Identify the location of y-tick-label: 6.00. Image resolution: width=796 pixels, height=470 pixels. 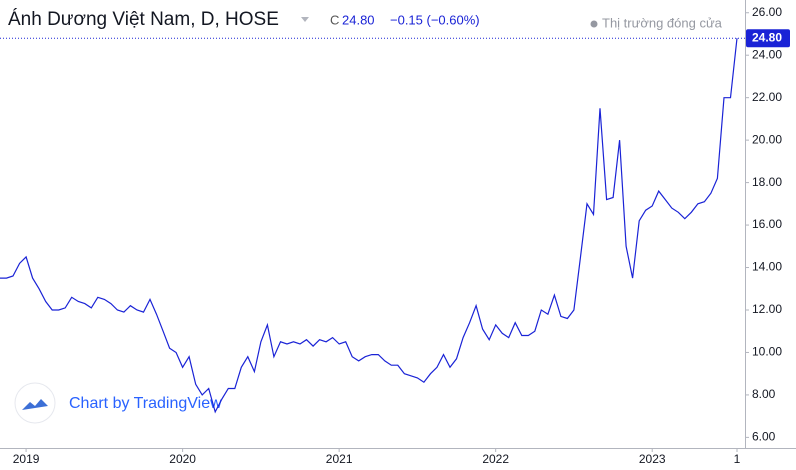
(764, 437).